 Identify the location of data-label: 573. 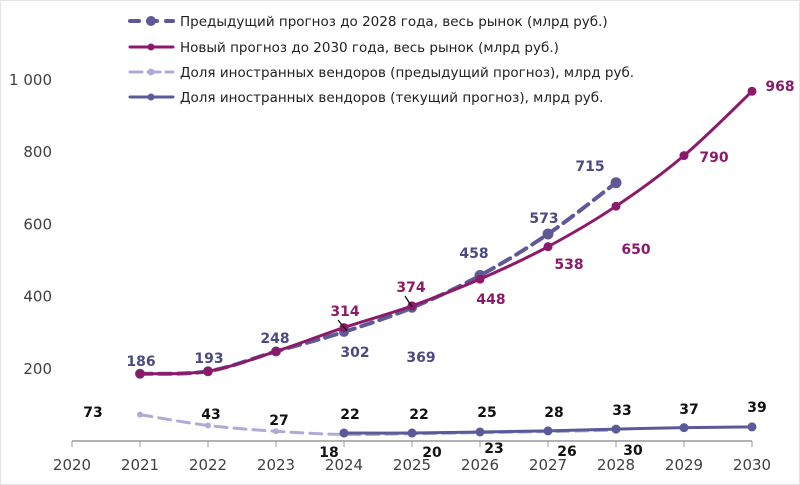
(543, 219).